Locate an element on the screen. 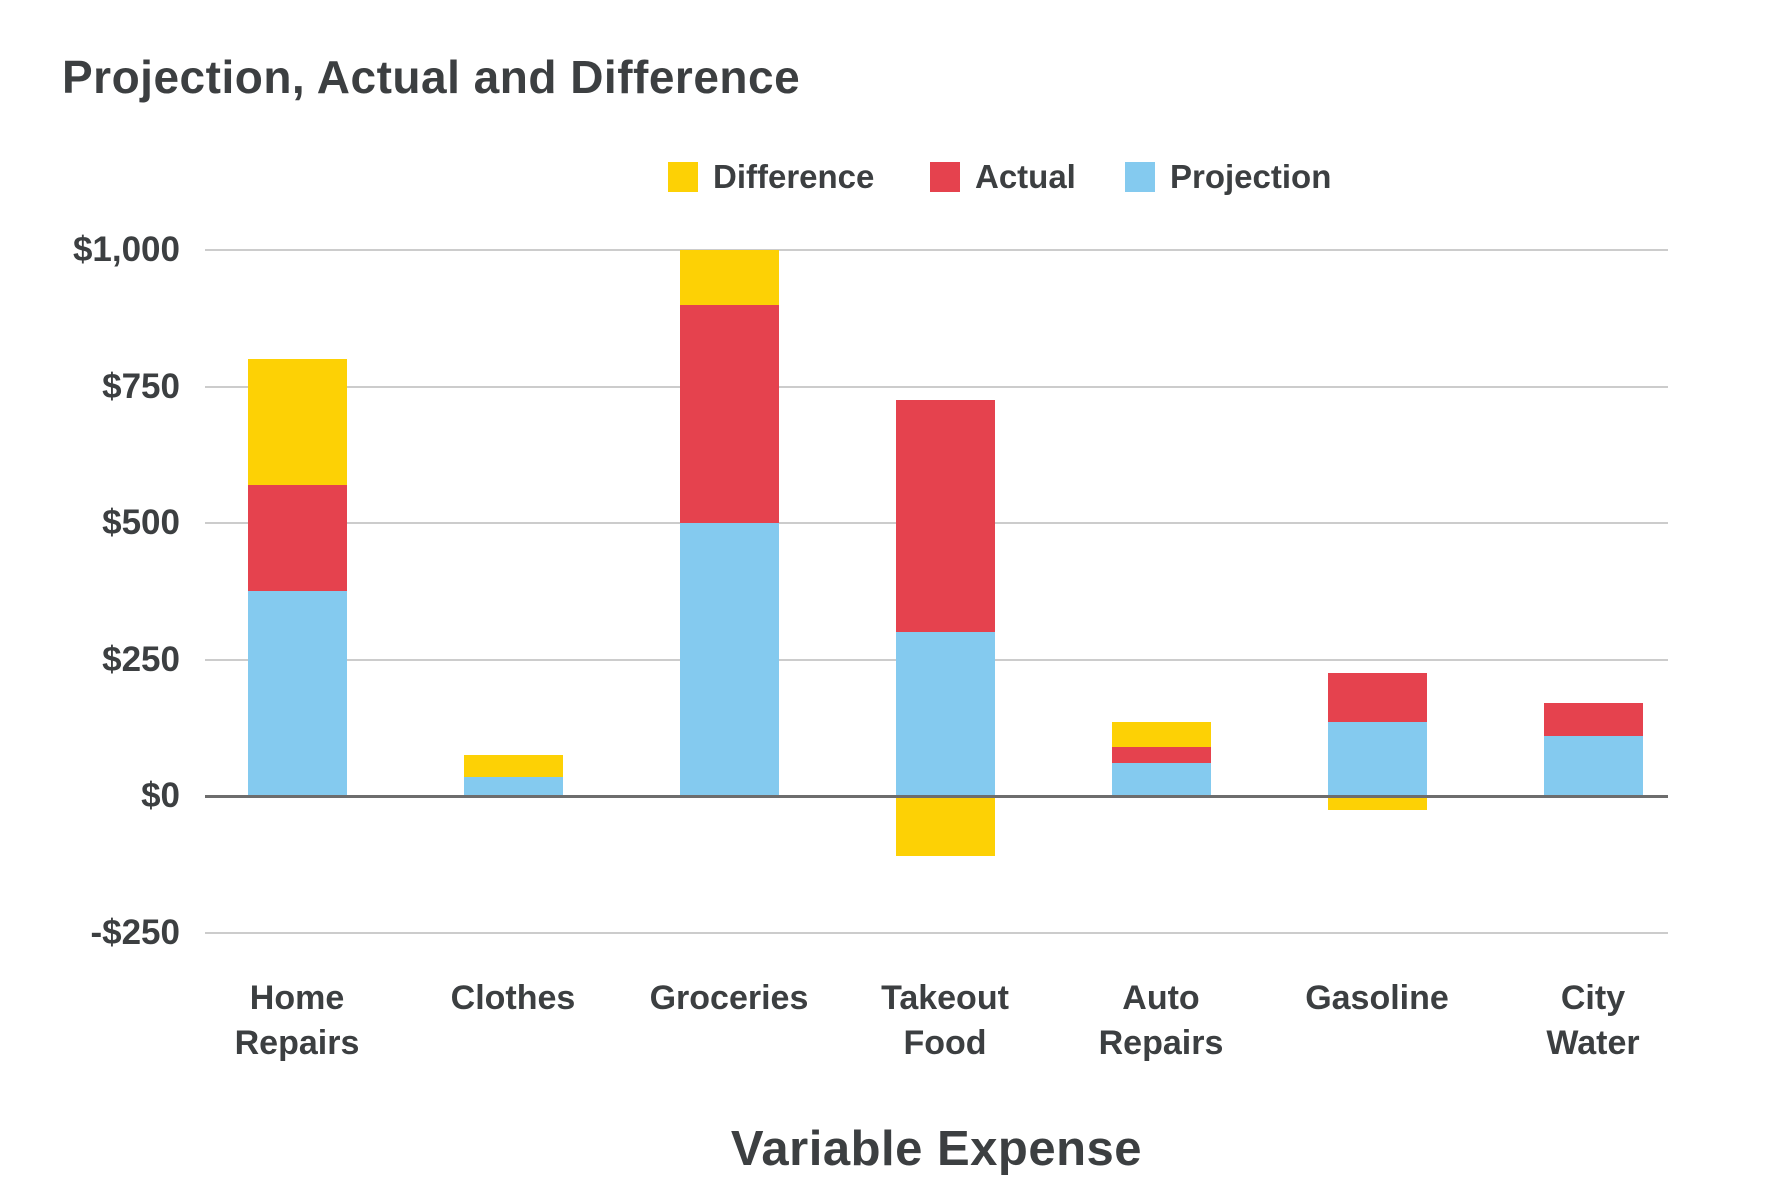  bar-segment-difference-auto-repairs is located at coordinates (1161, 734).